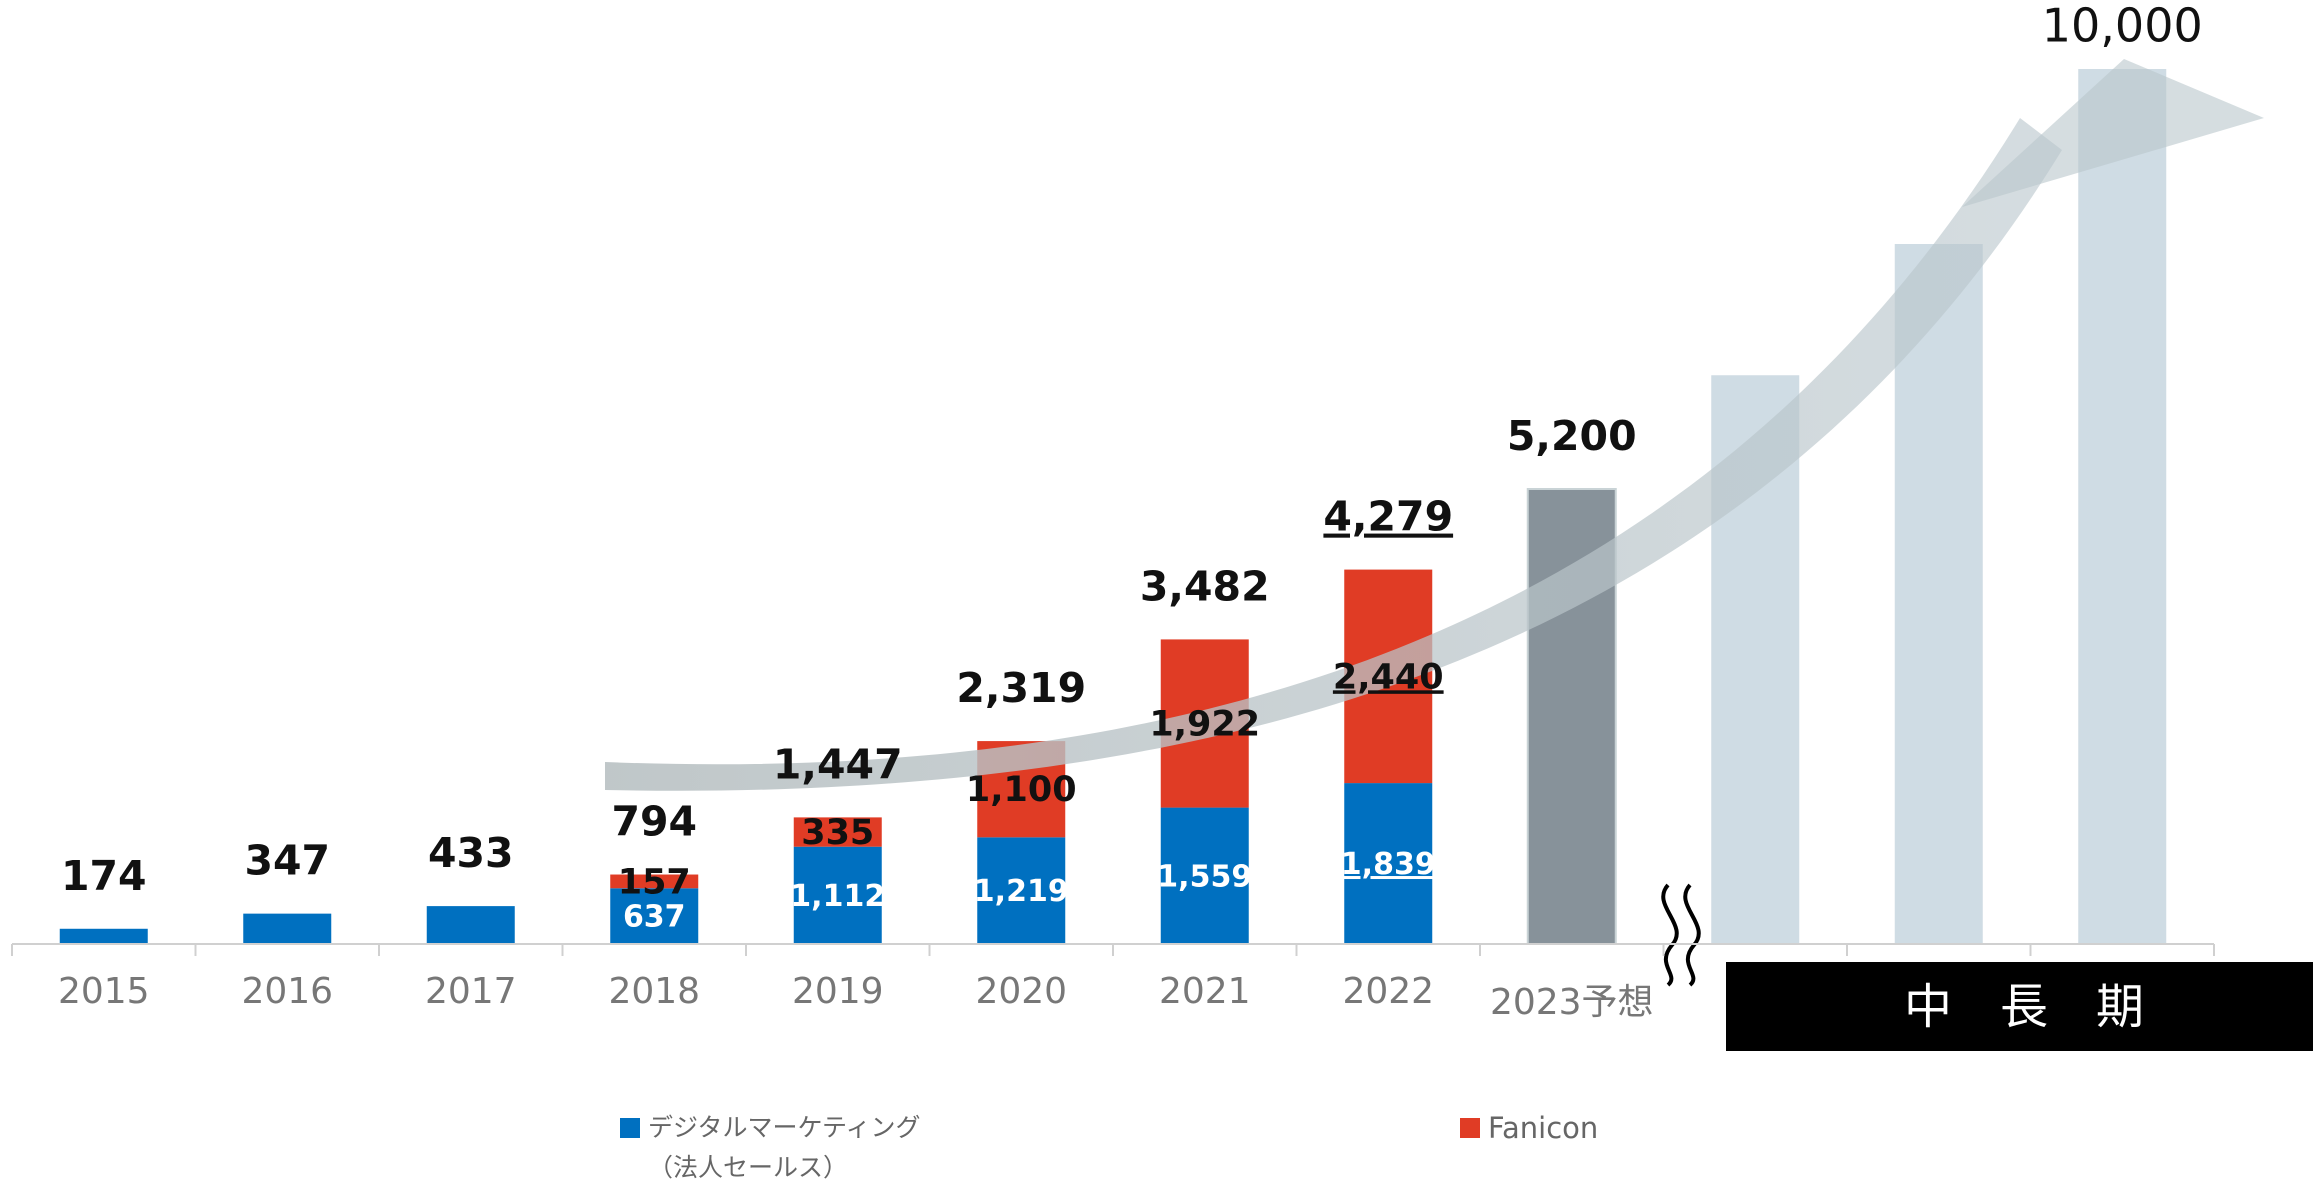 The height and width of the screenshot is (1181, 2313). Describe the element at coordinates (654, 822) in the screenshot. I see `total-label: 794` at that location.